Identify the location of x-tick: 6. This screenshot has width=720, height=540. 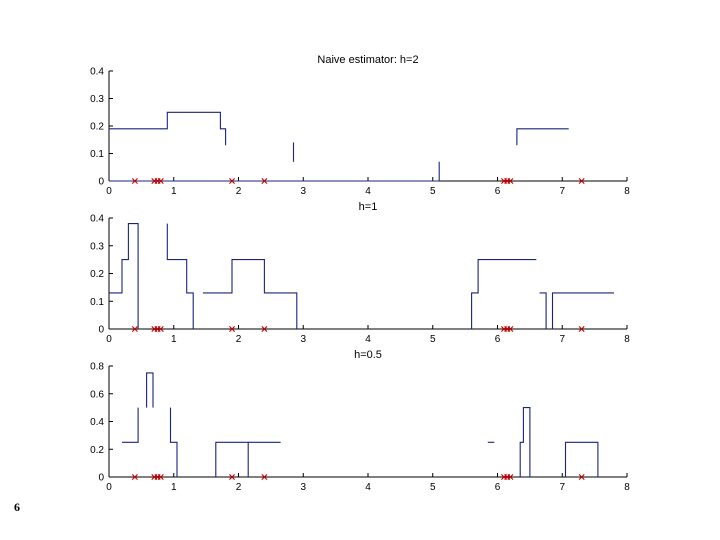
(498, 187).